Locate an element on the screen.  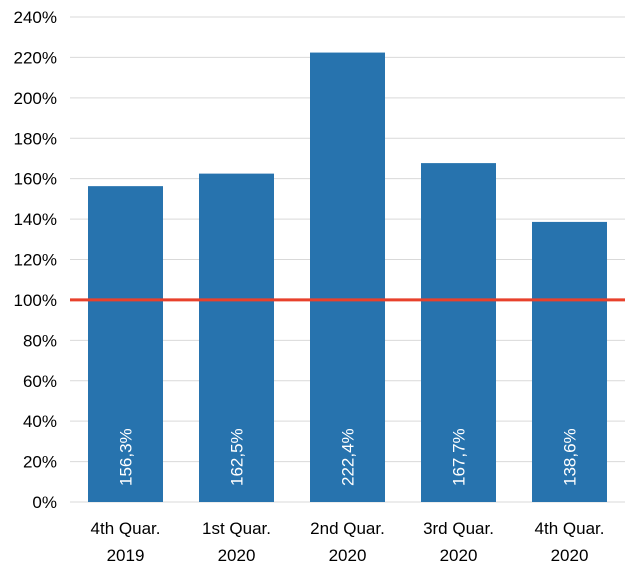
y-tick-label: 120% is located at coordinates (35, 260).